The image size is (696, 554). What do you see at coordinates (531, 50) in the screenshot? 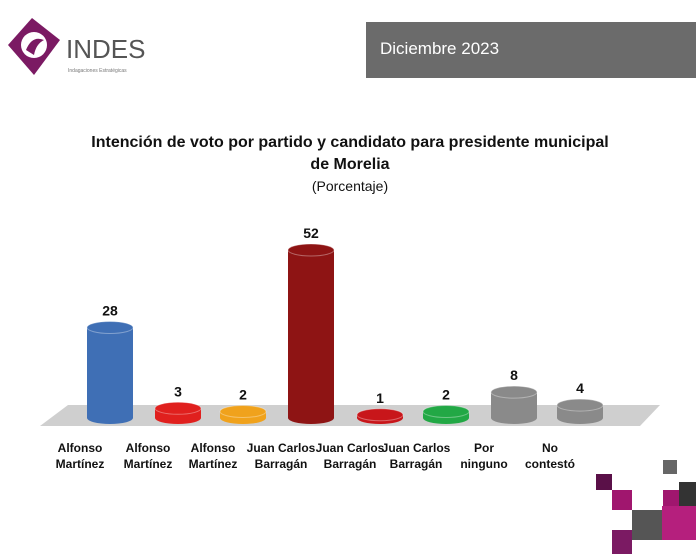
I see `date-banner` at bounding box center [531, 50].